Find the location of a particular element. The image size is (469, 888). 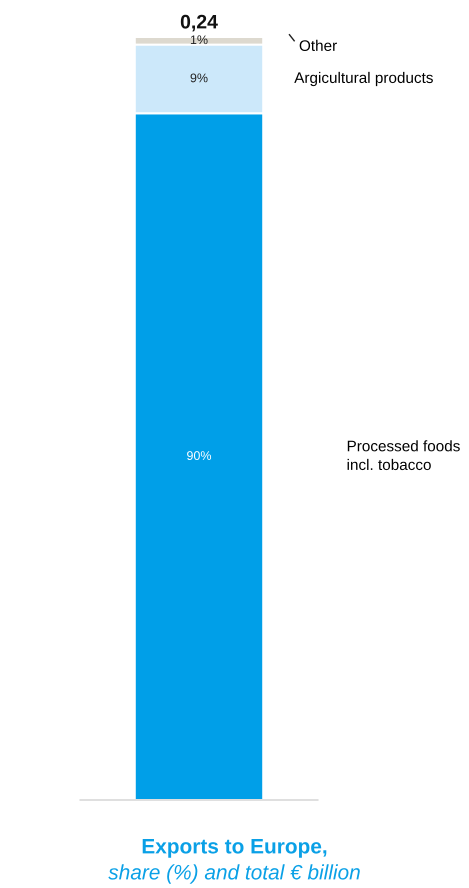

text: Processed foods incl. tobacco is located at coordinates (404, 455).